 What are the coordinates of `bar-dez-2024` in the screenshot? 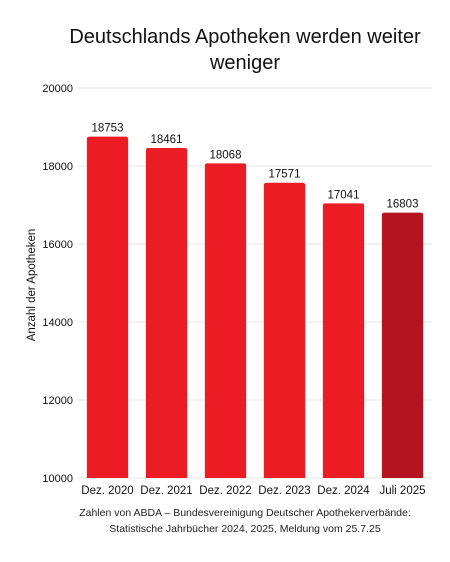 It's located at (343, 340).